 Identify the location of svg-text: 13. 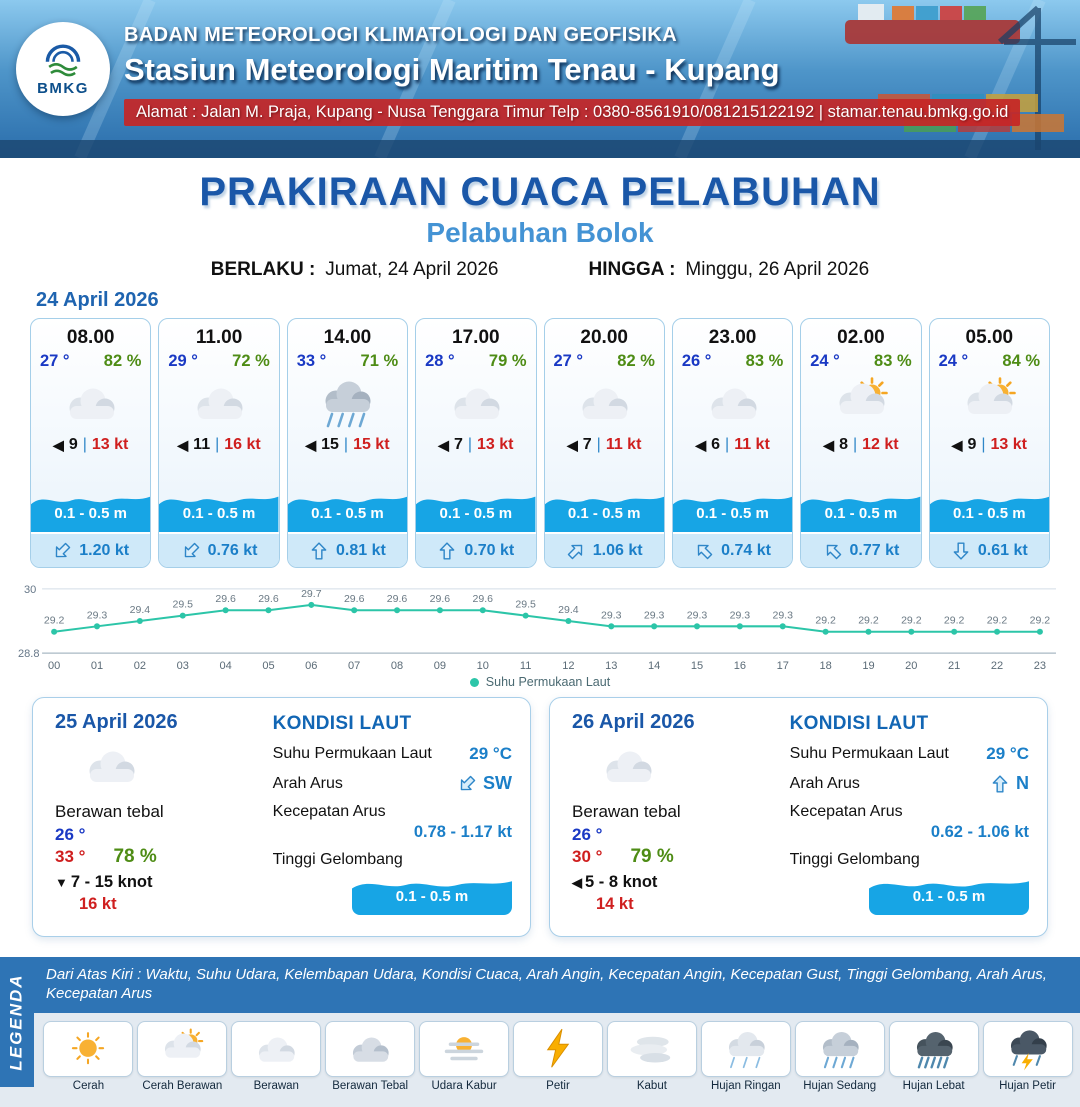
(611, 666).